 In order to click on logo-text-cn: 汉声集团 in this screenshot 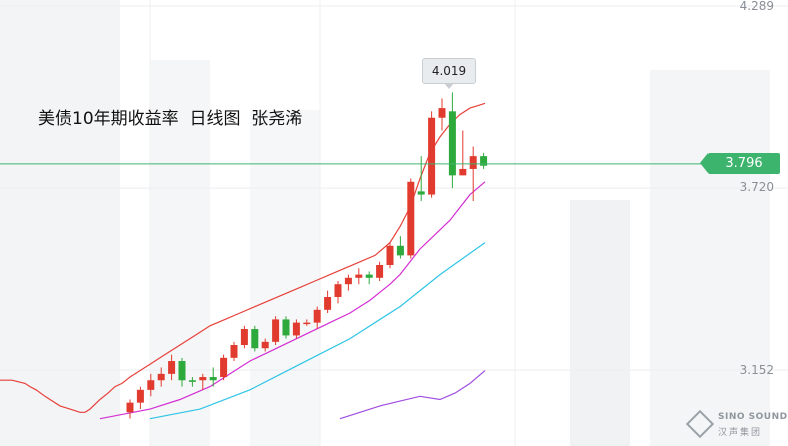, I will do `click(740, 433)`.